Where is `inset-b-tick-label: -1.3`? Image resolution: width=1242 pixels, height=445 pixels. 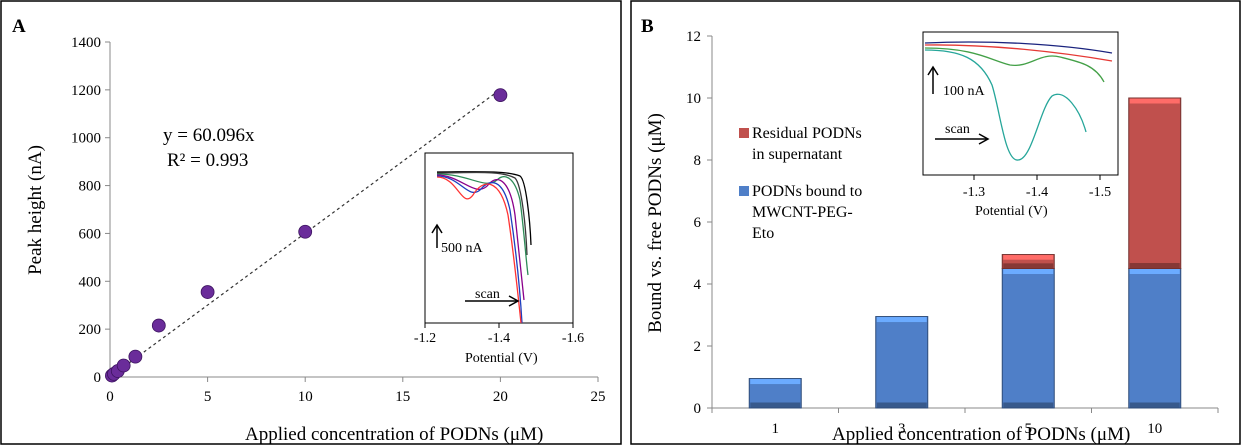
inset-b-tick-label: -1.3 is located at coordinates (974, 192).